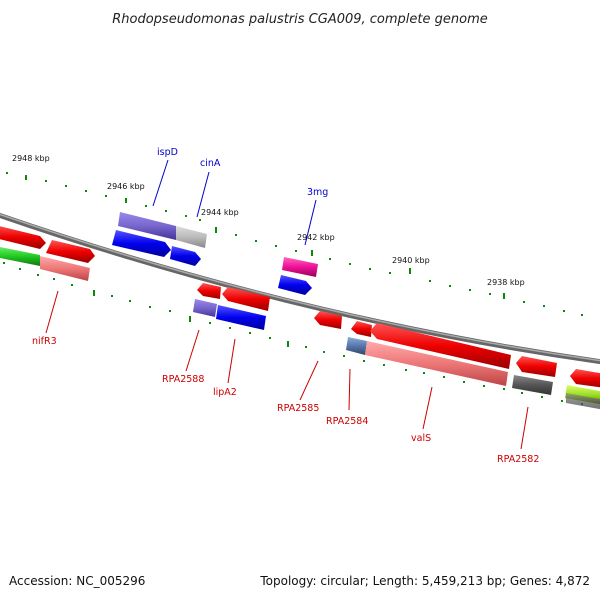 Image resolution: width=600 pixels, height=600 pixels. Describe the element at coordinates (421, 438) in the screenshot. I see `gene-label-vals: valS` at that location.